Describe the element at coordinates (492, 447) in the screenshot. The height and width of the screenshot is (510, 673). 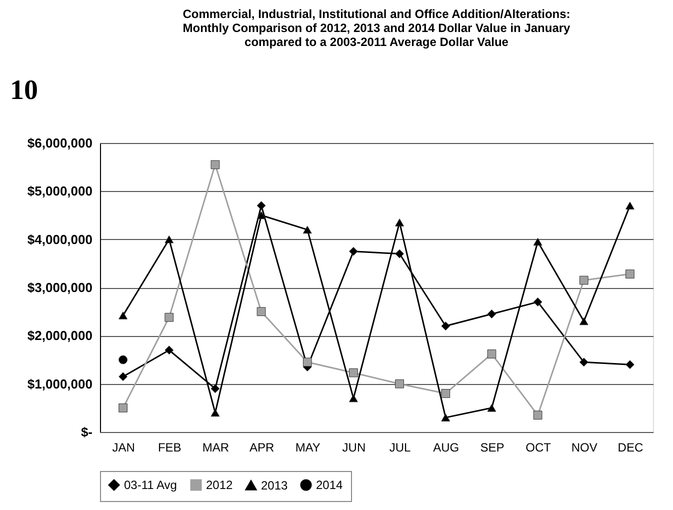
I see `x-tick-label: SEP` at that location.